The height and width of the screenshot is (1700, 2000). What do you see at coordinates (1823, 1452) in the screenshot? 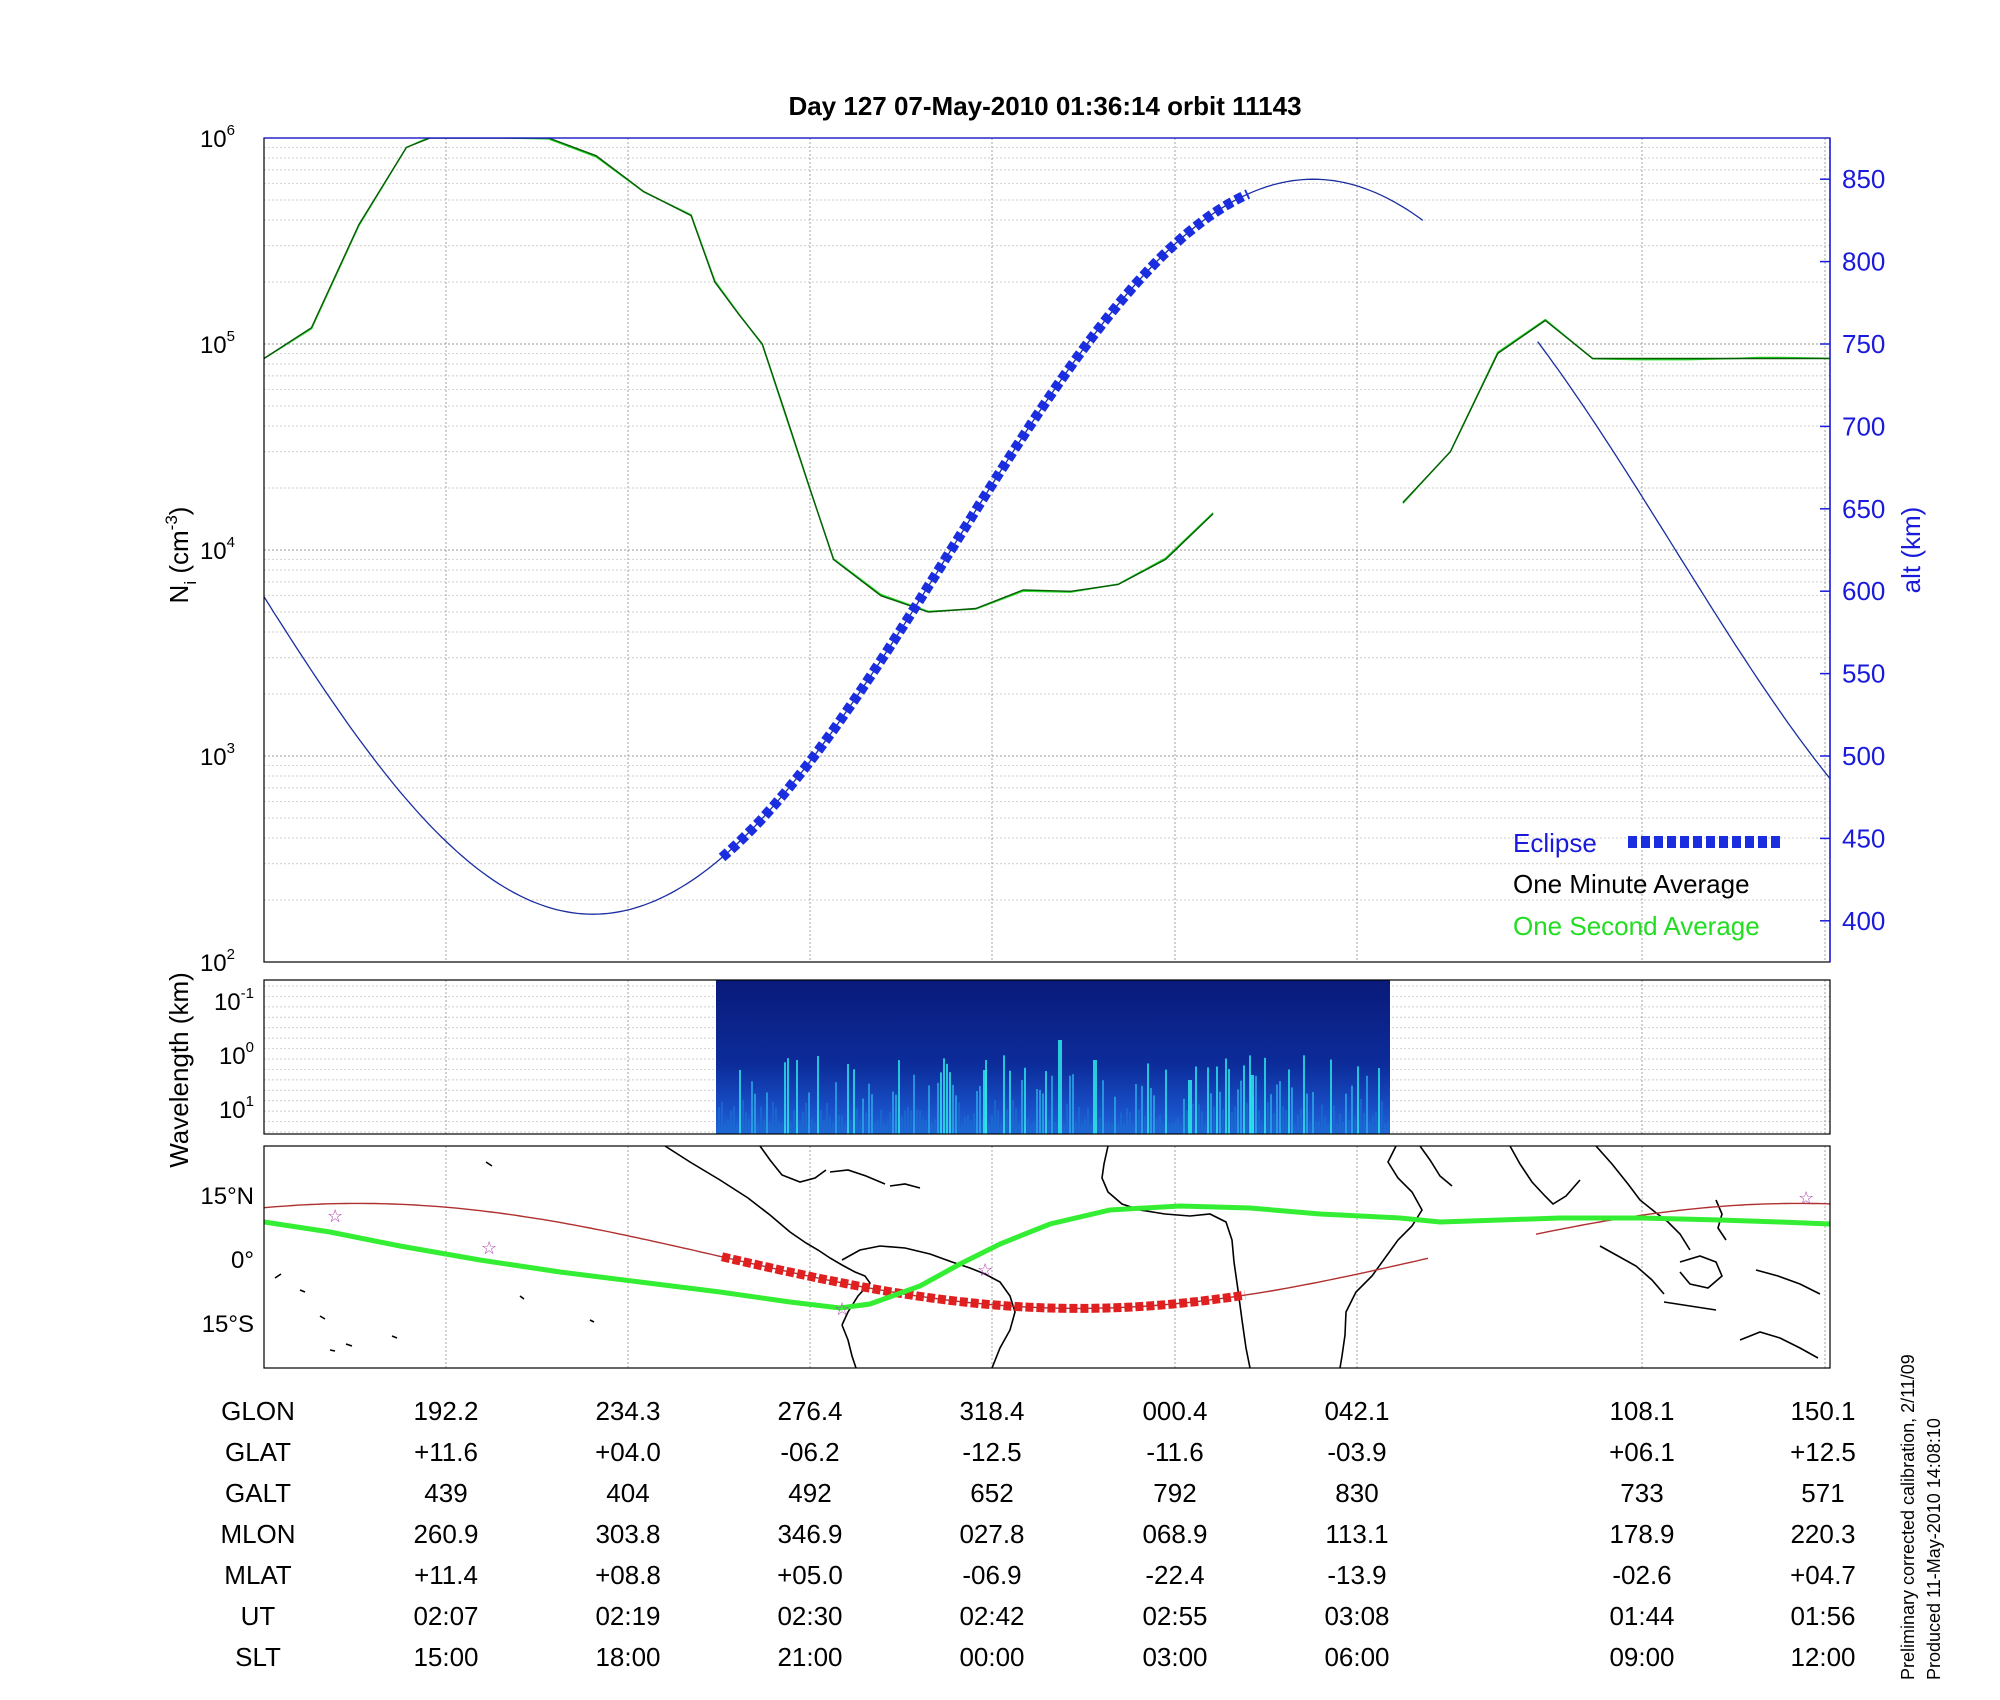
I see `table-cell: +12.5` at bounding box center [1823, 1452].